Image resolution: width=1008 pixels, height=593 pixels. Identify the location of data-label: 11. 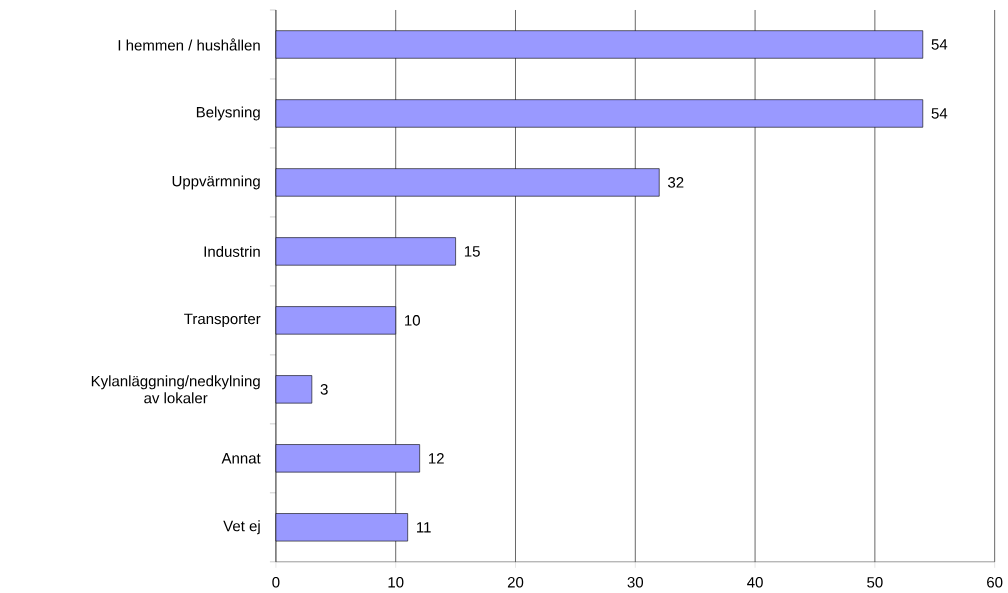
(424, 527).